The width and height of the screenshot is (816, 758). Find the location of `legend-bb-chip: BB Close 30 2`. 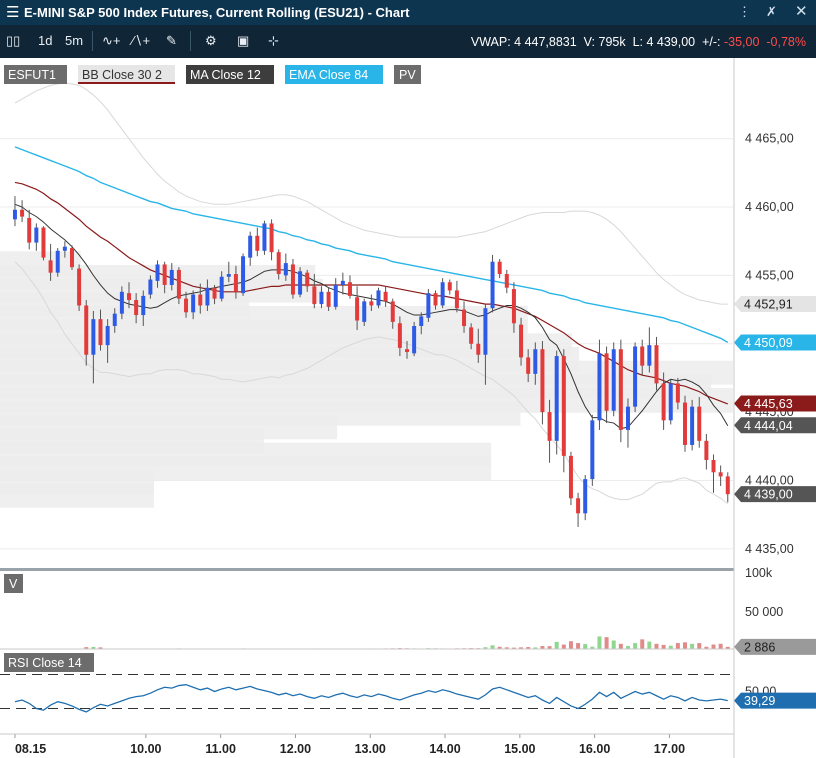

legend-bb-chip: BB Close 30 2 is located at coordinates (126, 74).